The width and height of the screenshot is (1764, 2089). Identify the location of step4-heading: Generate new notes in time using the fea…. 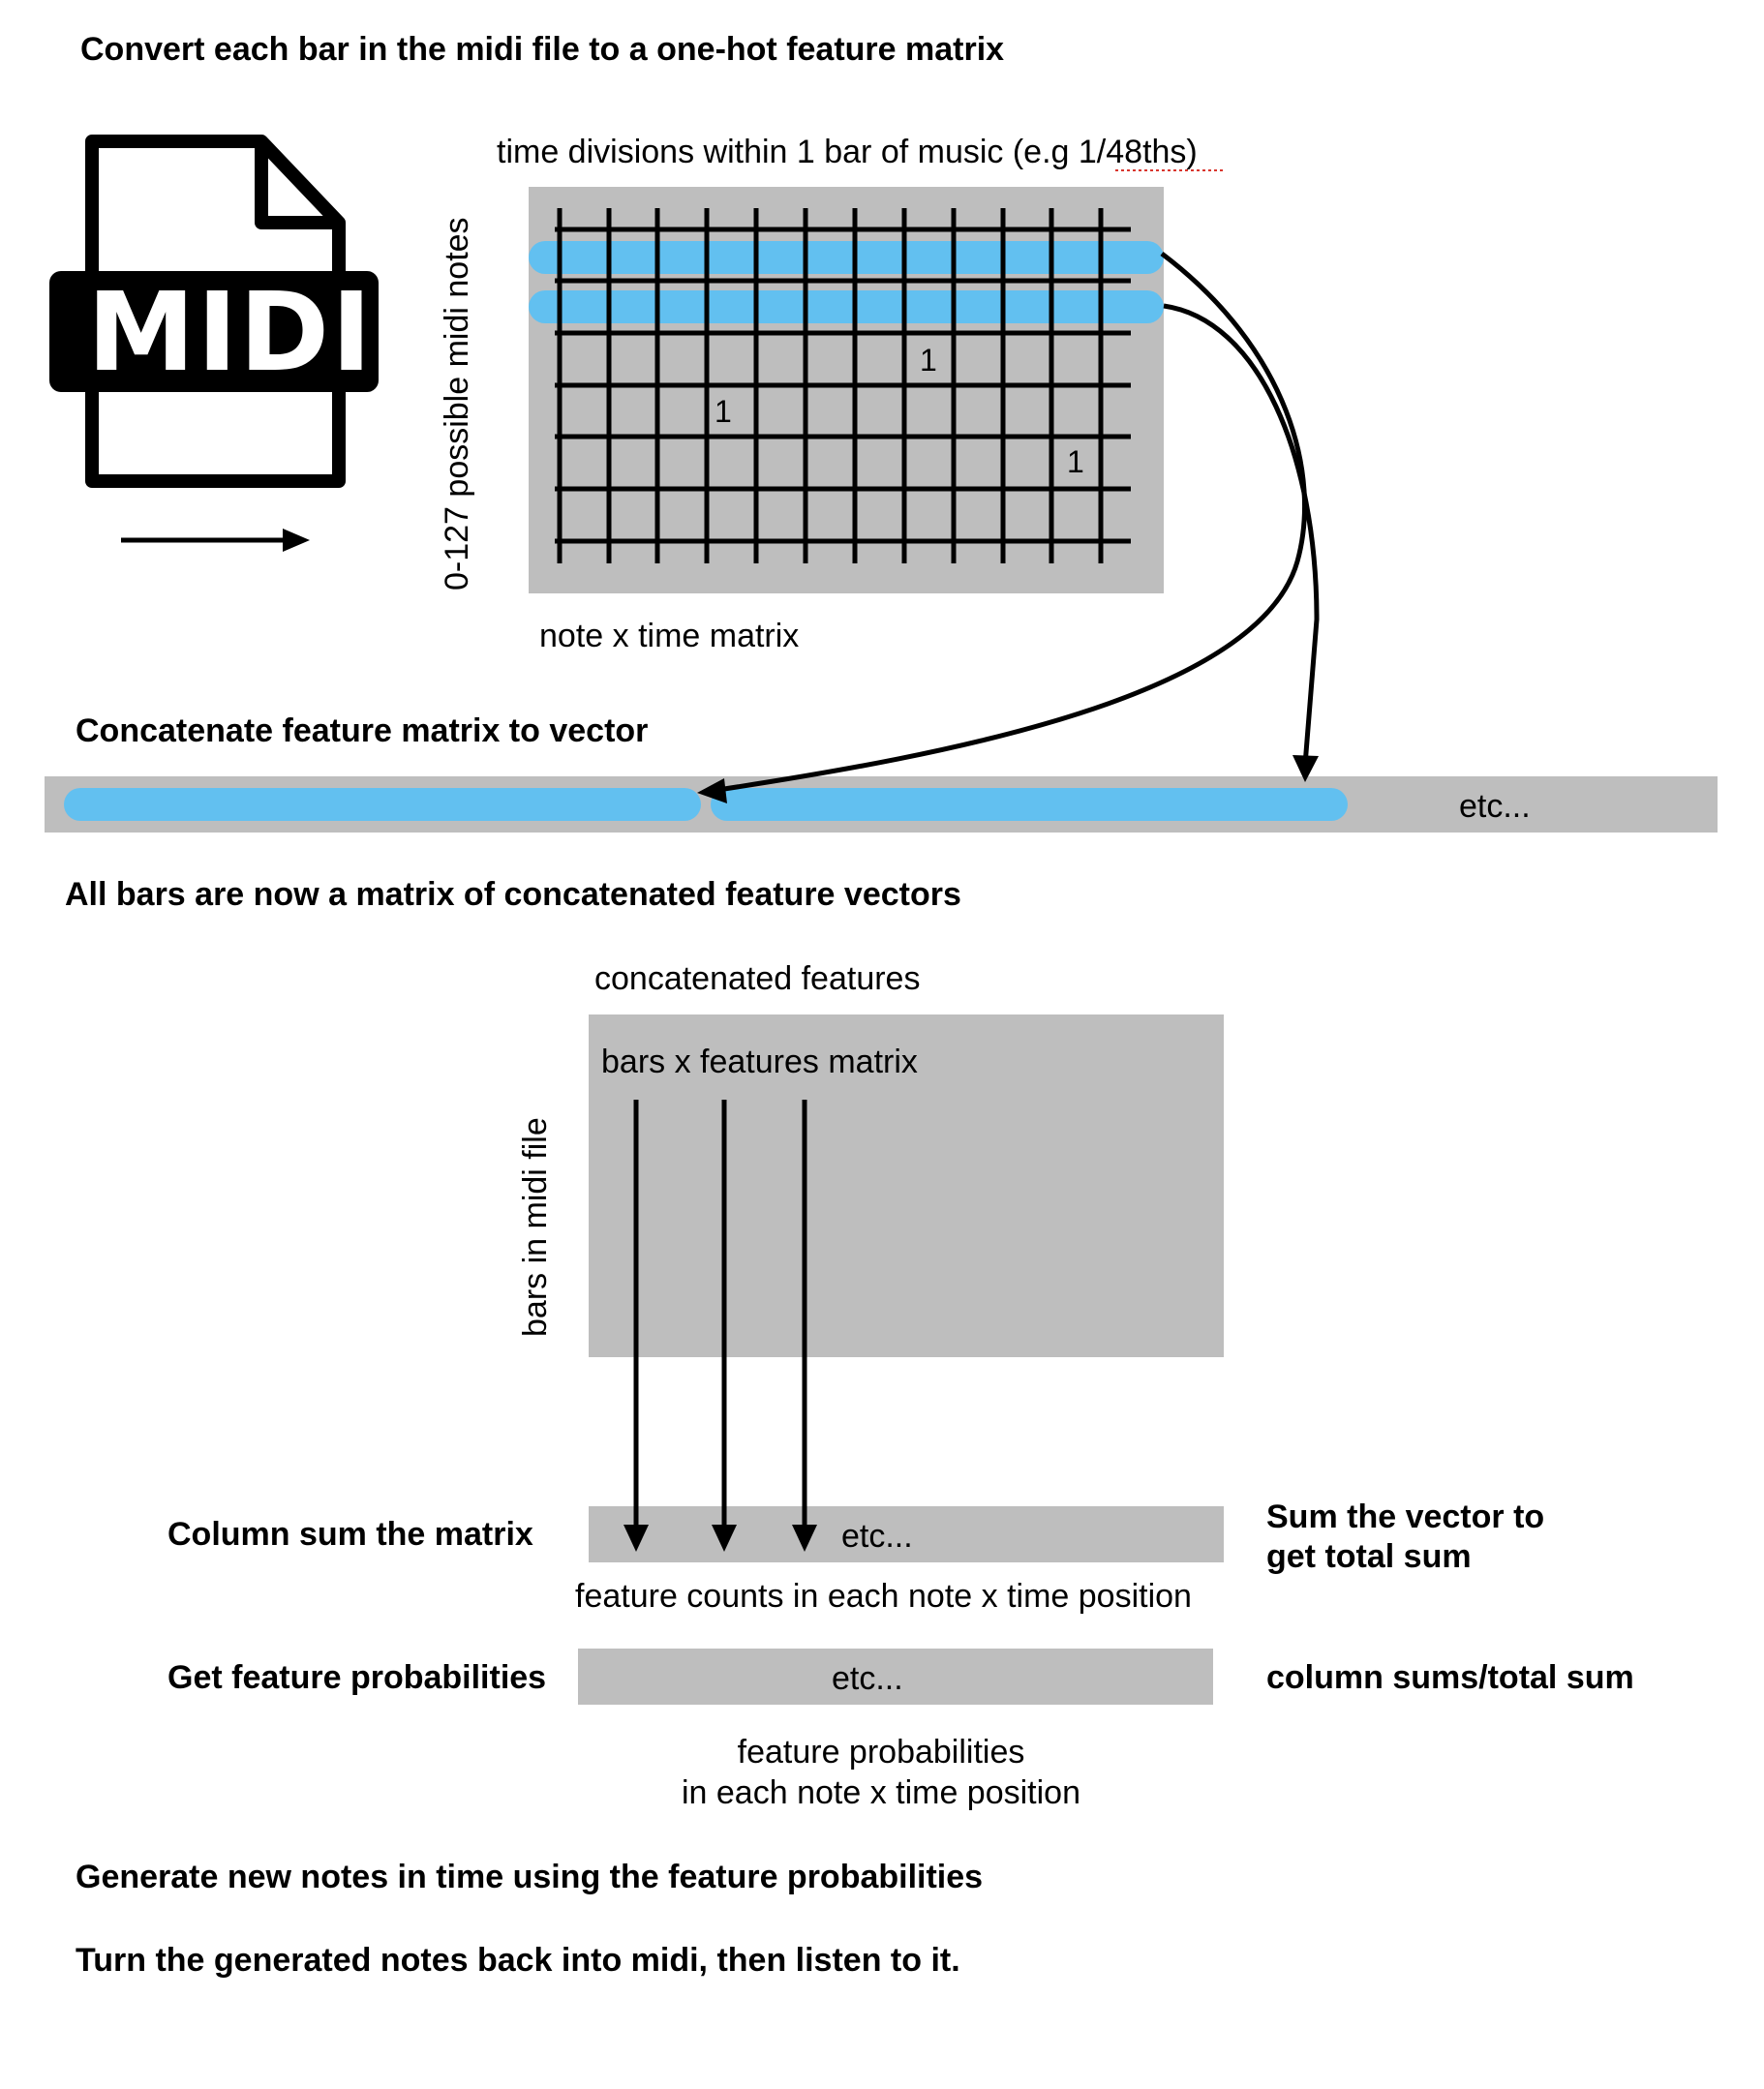
(530, 1877).